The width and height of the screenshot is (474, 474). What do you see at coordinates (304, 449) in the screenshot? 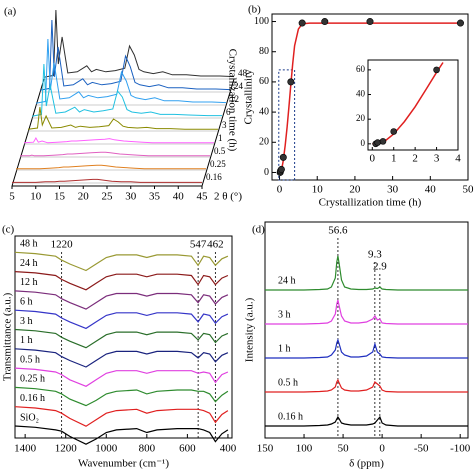
I see `x-tick-label: 100` at bounding box center [304, 449].